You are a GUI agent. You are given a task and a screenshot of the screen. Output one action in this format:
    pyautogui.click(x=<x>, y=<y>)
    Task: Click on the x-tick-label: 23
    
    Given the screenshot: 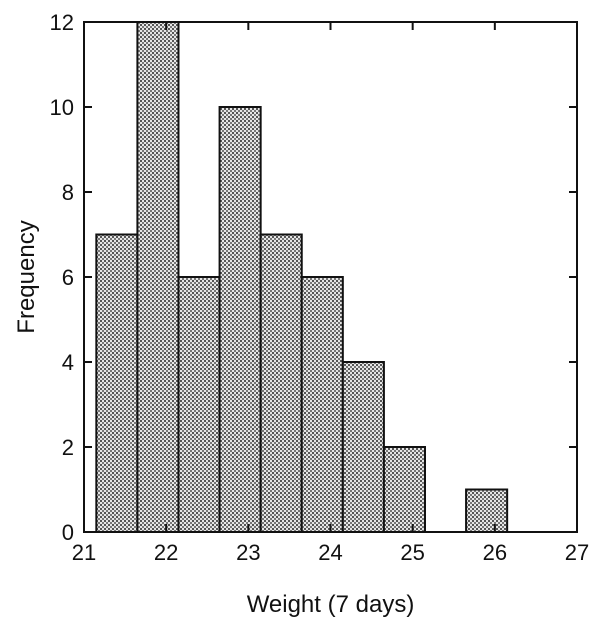 What is the action you would take?
    pyautogui.click(x=248, y=552)
    